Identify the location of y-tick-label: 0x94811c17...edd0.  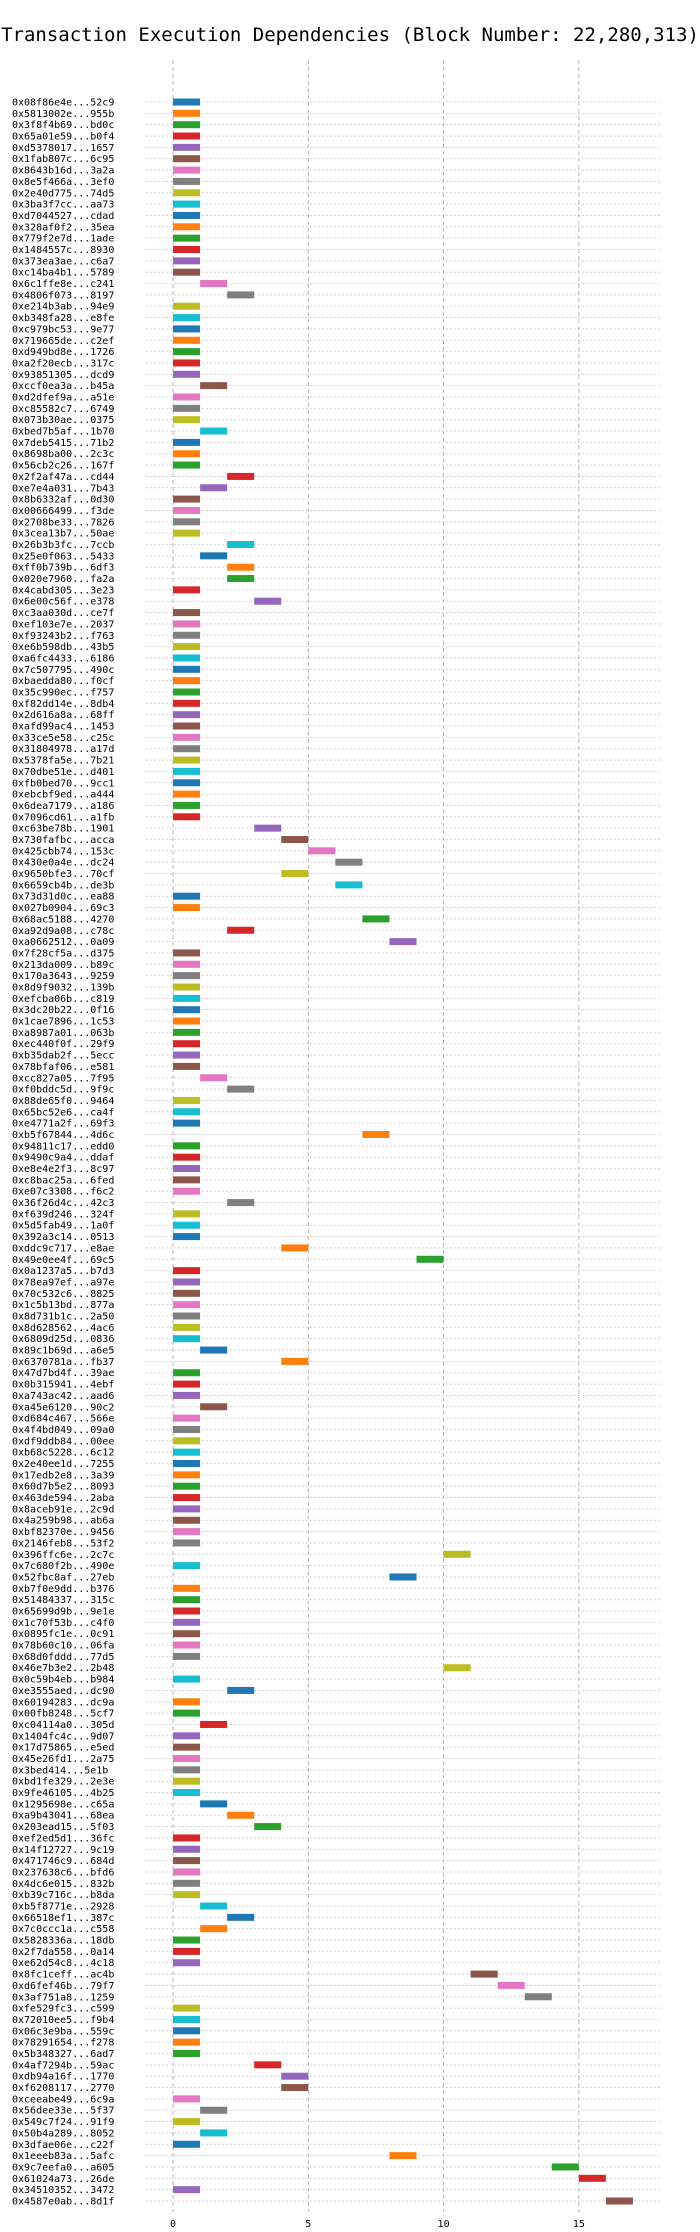
(63, 1146).